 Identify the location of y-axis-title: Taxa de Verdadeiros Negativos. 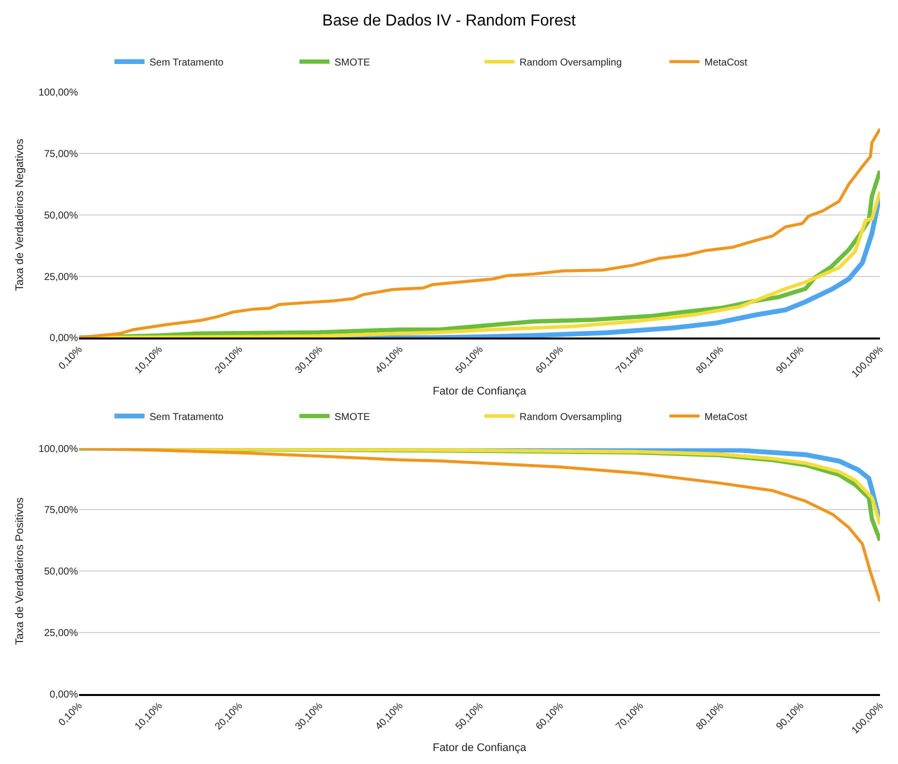
(20, 214).